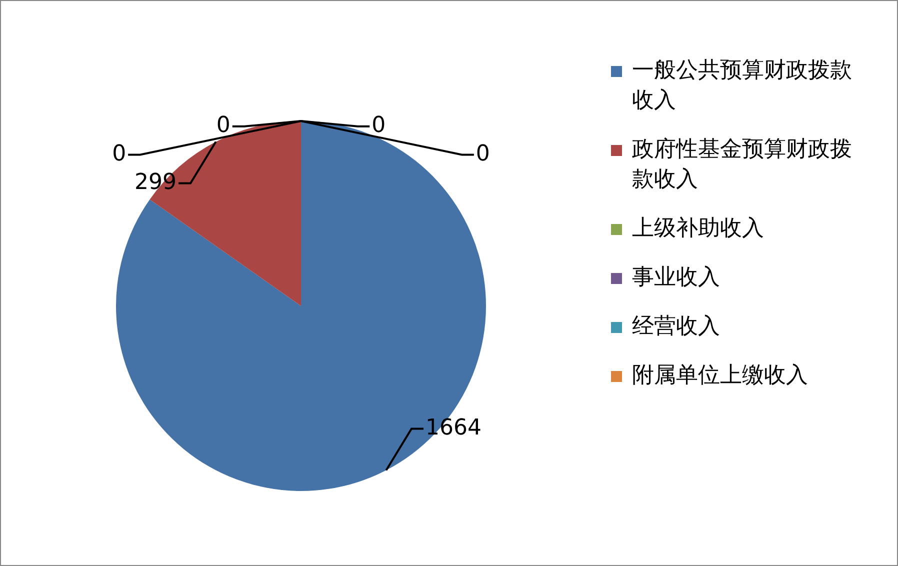  Describe the element at coordinates (720, 376) in the screenshot. I see `legend-label: 附属单位上缴收入` at that location.